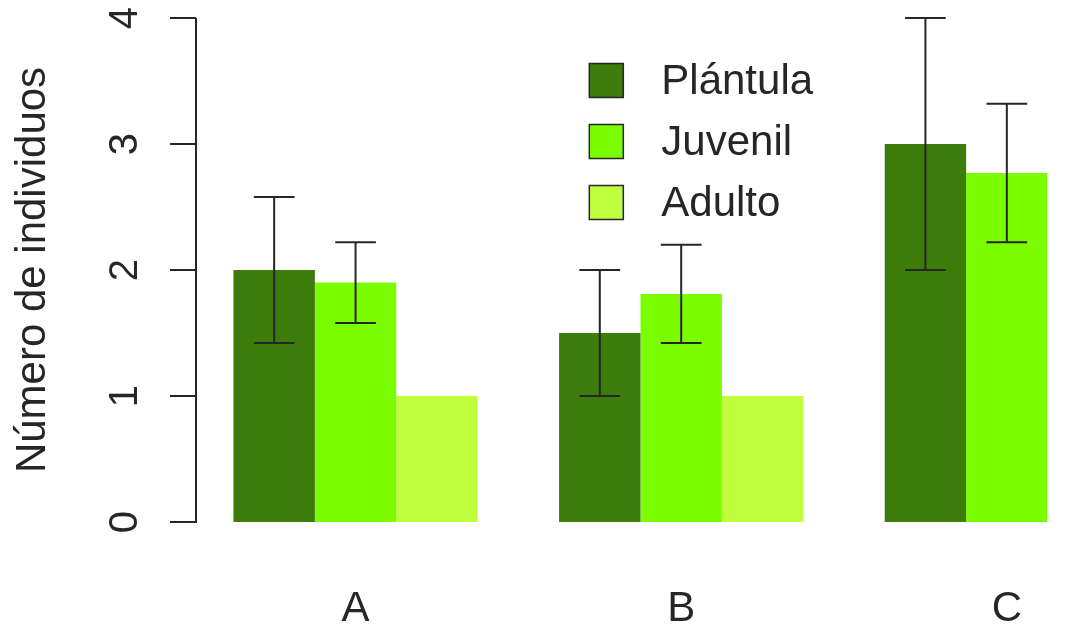 This screenshot has height=626, width=1084. I want to click on y-tick-label: 3, so click(123, 144).